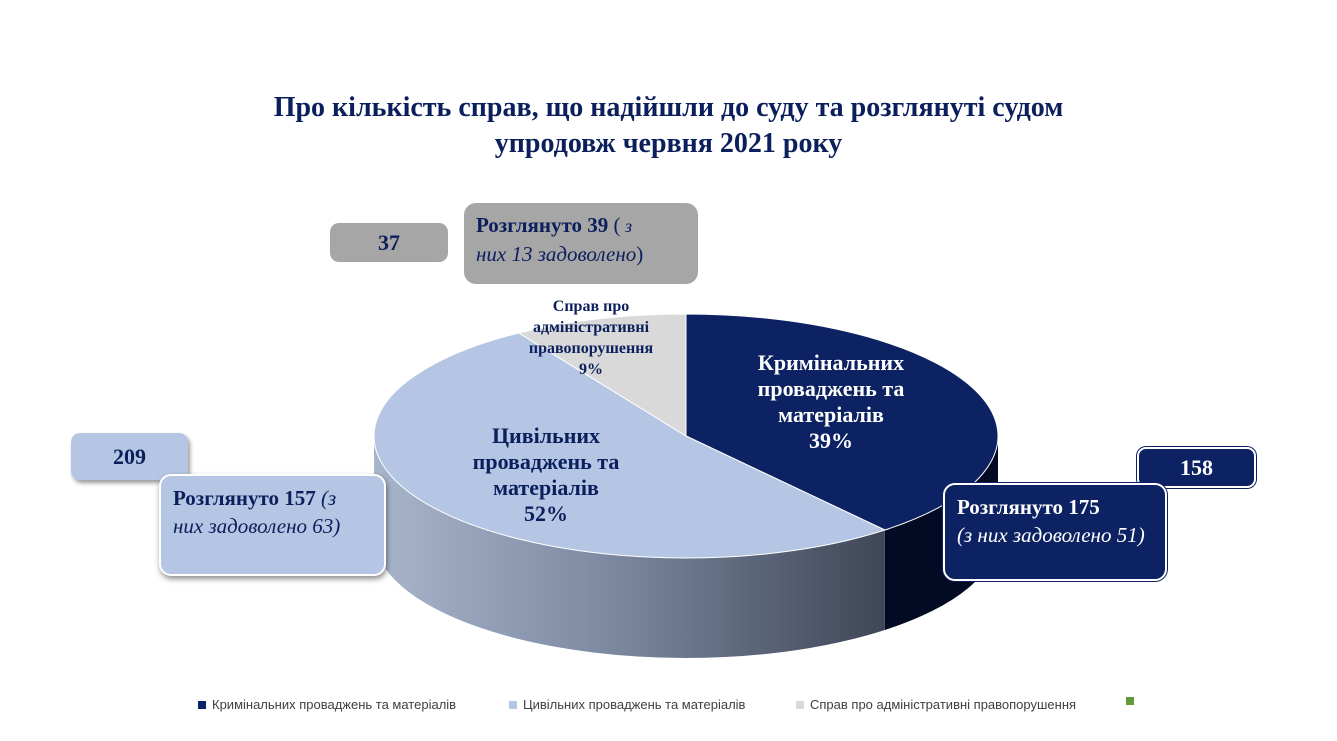  What do you see at coordinates (1196, 467) in the screenshot?
I see `criminal-received-box: 158` at bounding box center [1196, 467].